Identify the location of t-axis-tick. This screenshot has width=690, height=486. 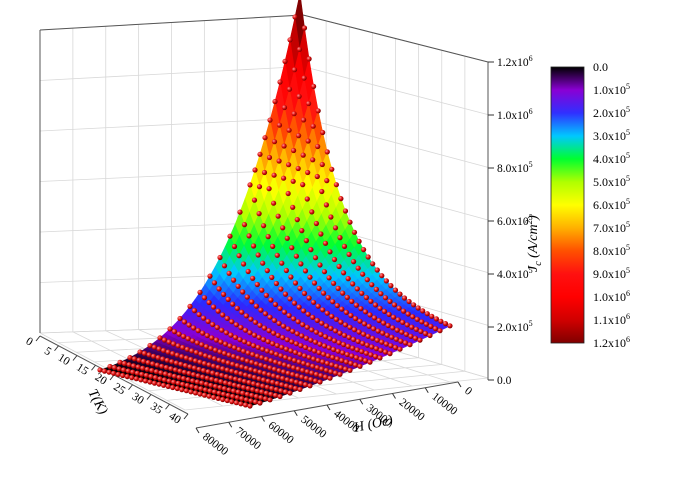
(93, 367).